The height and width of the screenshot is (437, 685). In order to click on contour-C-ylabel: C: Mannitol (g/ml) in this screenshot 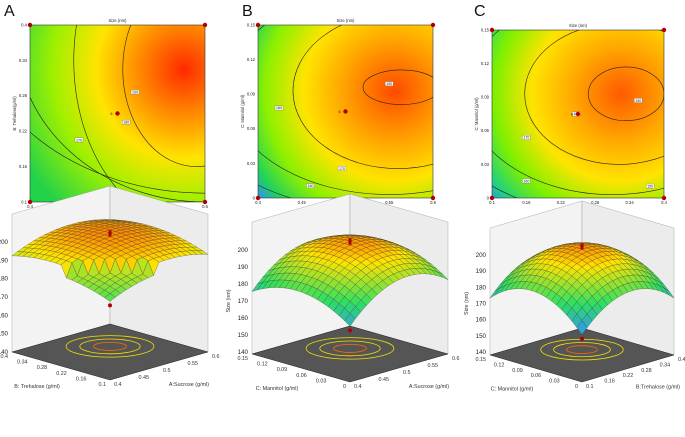, I will do `click(476, 114)`.